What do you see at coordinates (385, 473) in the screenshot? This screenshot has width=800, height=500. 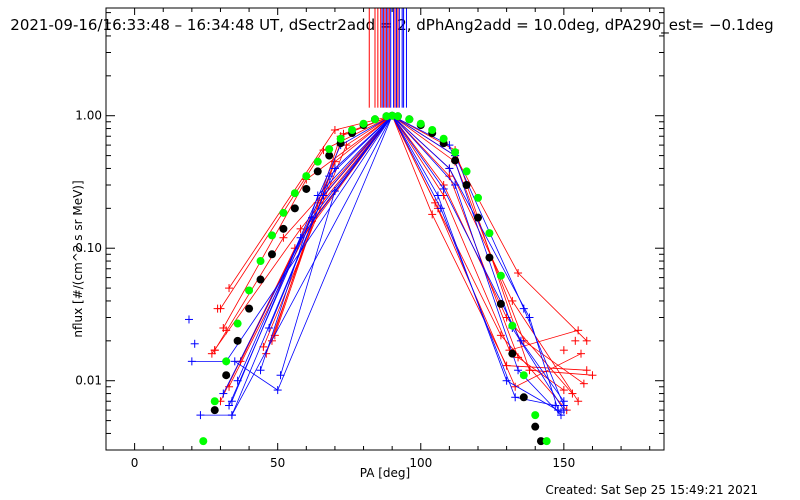 I see `x-axis-label: PA [deg]` at bounding box center [385, 473].